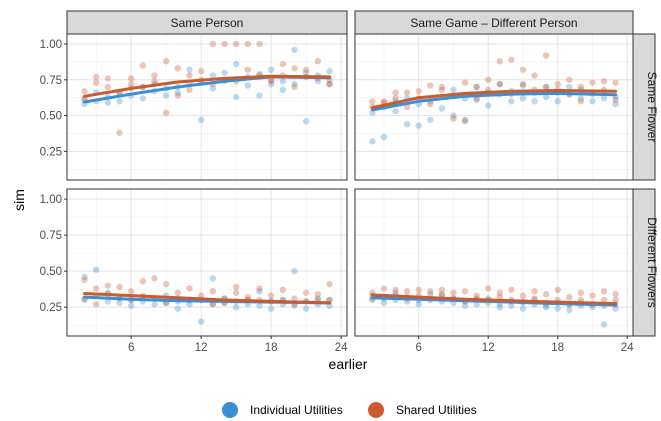  Describe the element at coordinates (19, 200) in the screenshot. I see `y-axis-title: sim` at that location.